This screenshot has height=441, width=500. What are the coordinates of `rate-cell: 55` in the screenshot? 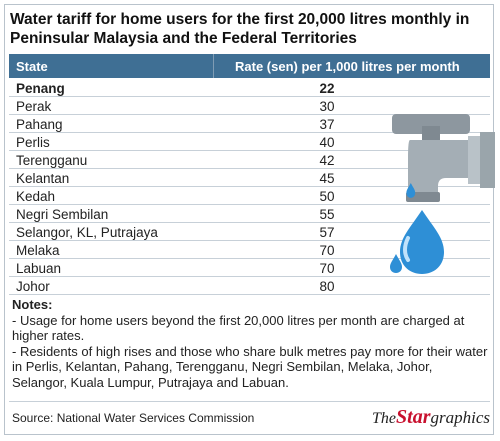 It's located at (327, 214).